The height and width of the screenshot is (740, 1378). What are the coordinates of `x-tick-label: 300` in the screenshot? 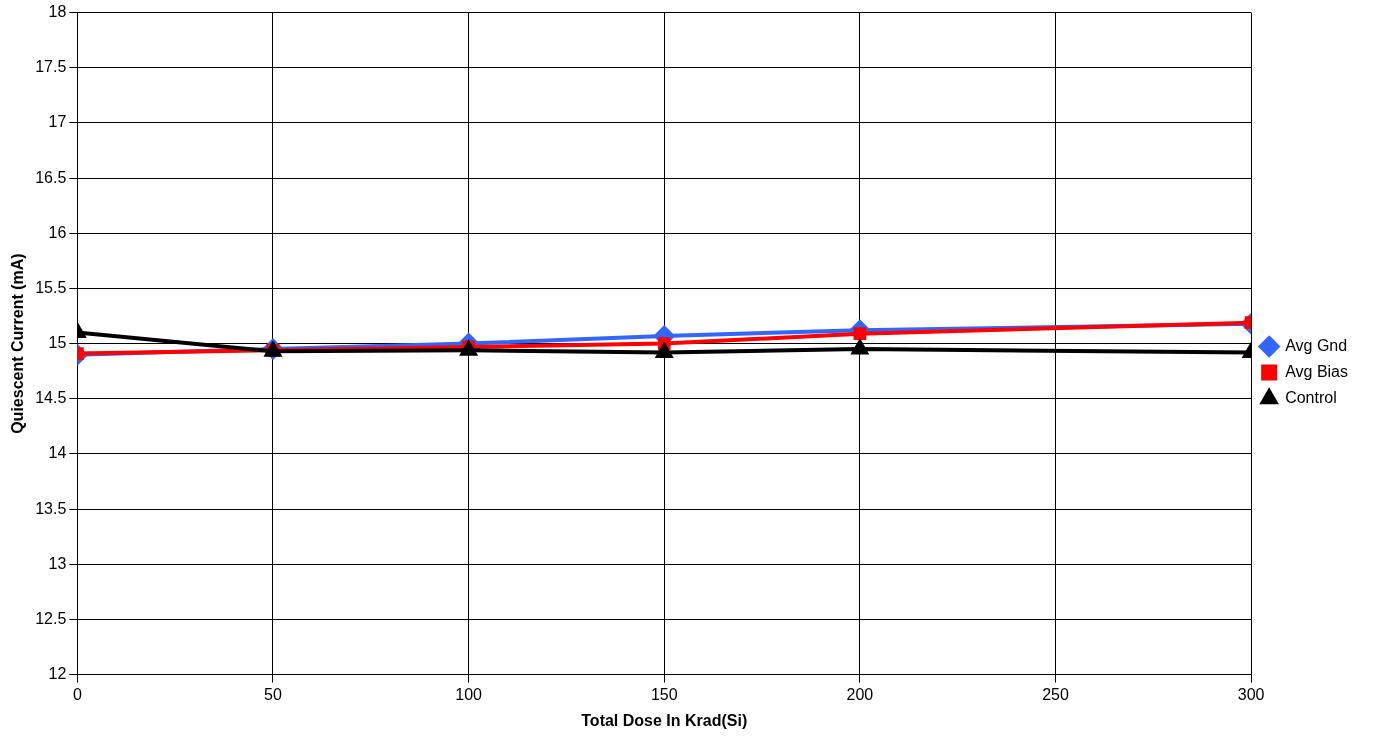 It's located at (1251, 694).